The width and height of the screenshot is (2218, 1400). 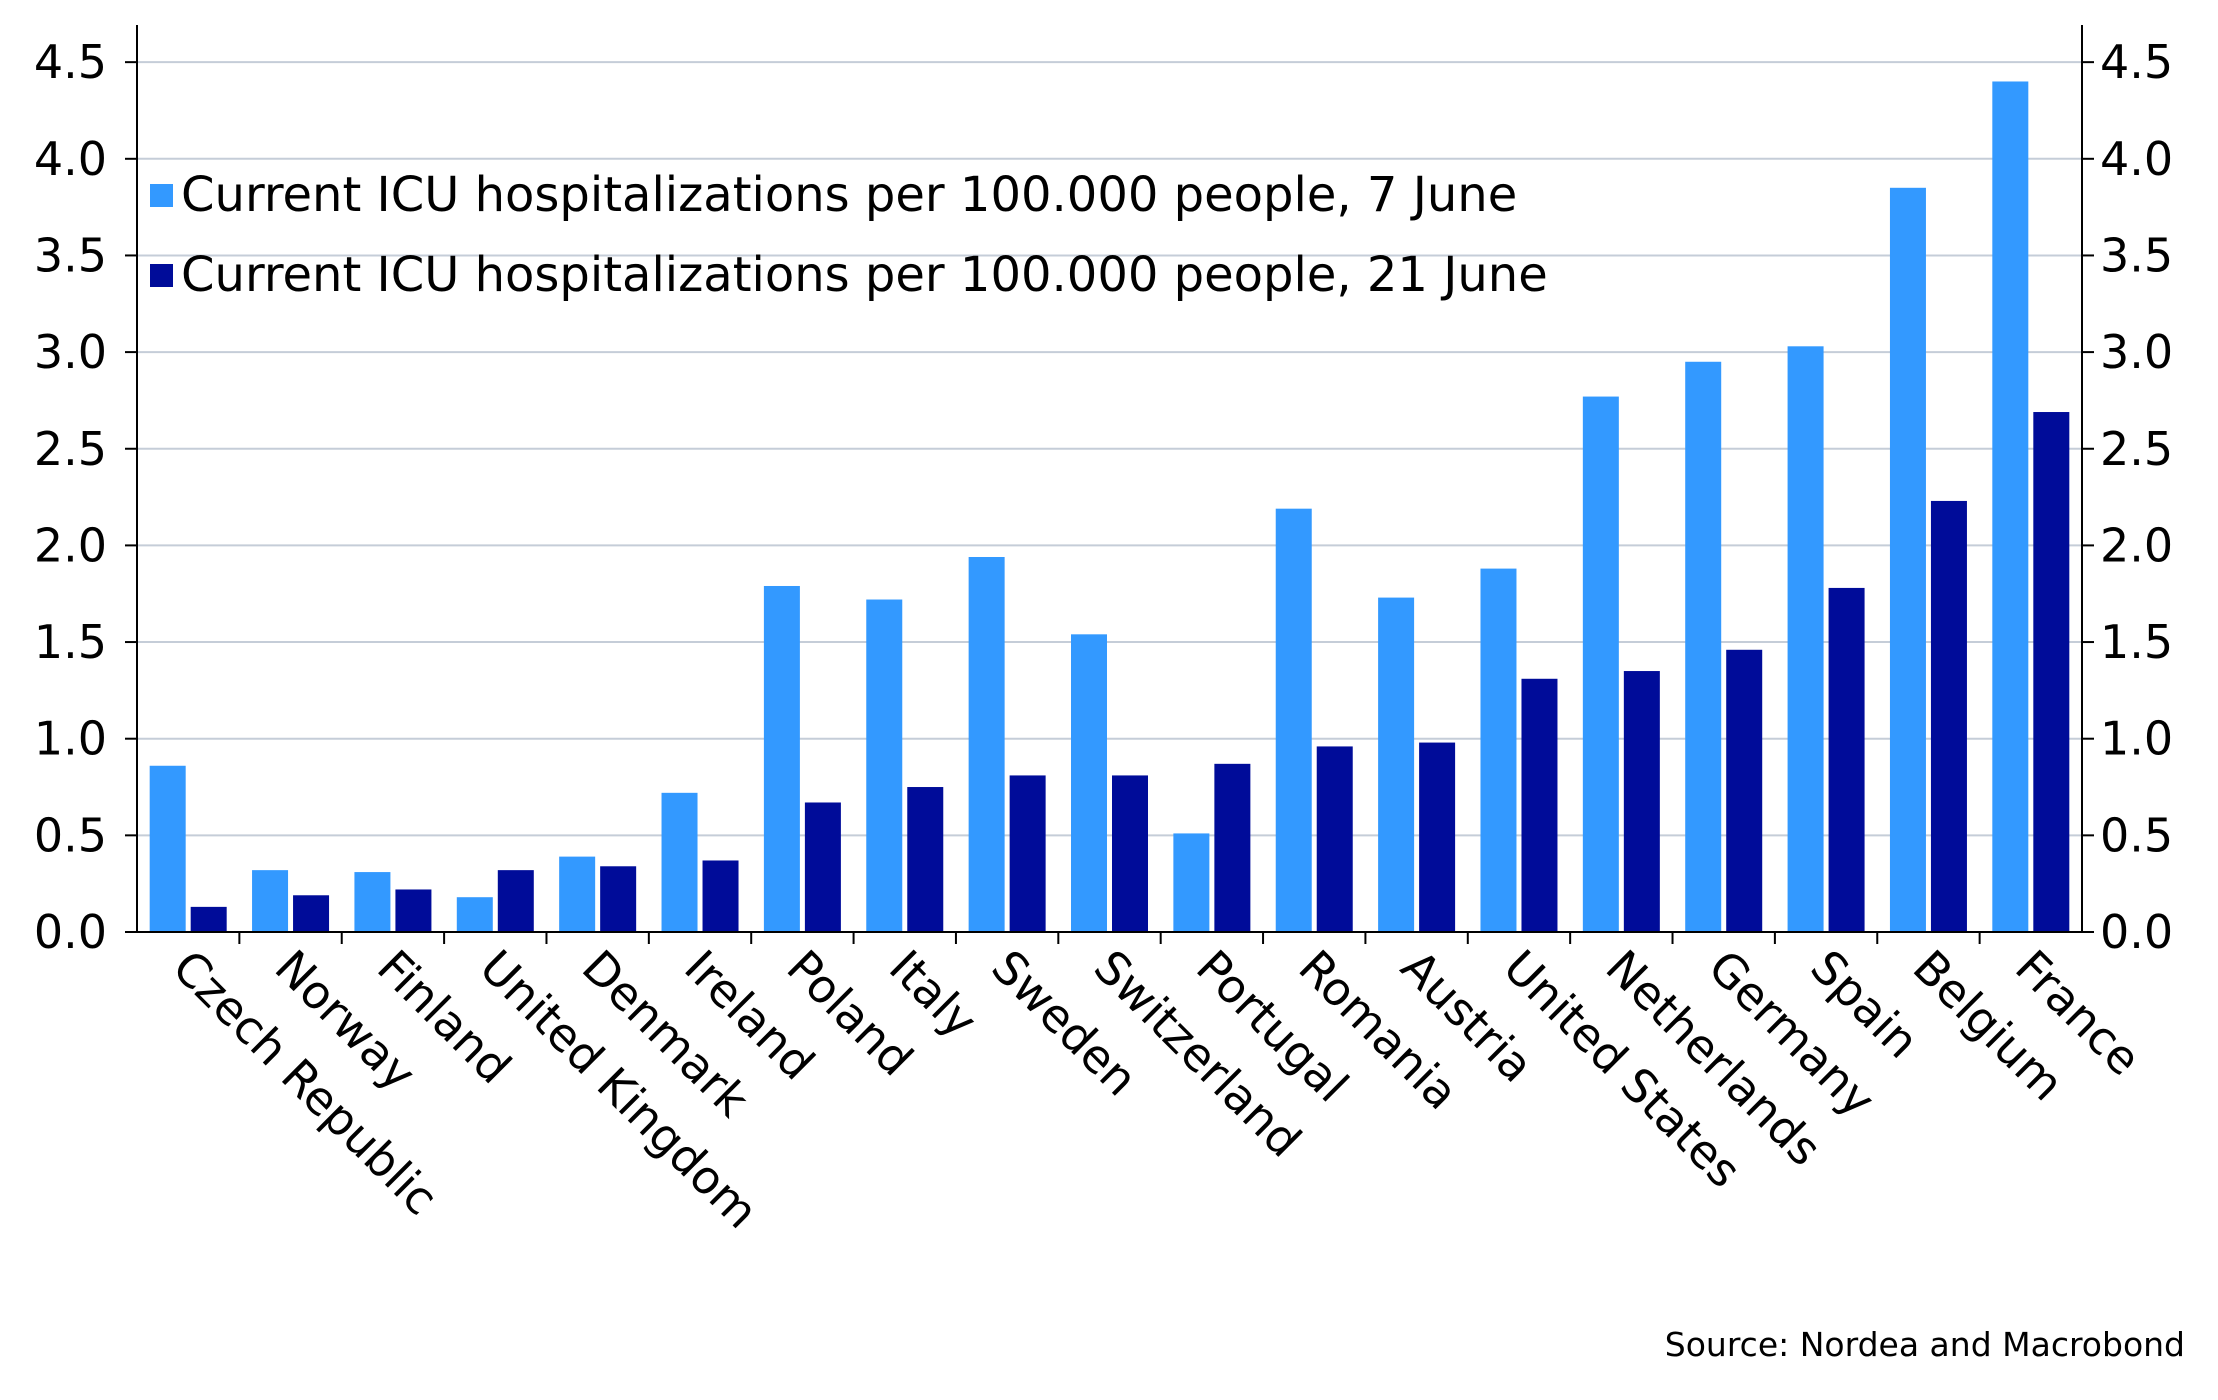 I want to click on bar-7-june-sweden, so click(x=986, y=744).